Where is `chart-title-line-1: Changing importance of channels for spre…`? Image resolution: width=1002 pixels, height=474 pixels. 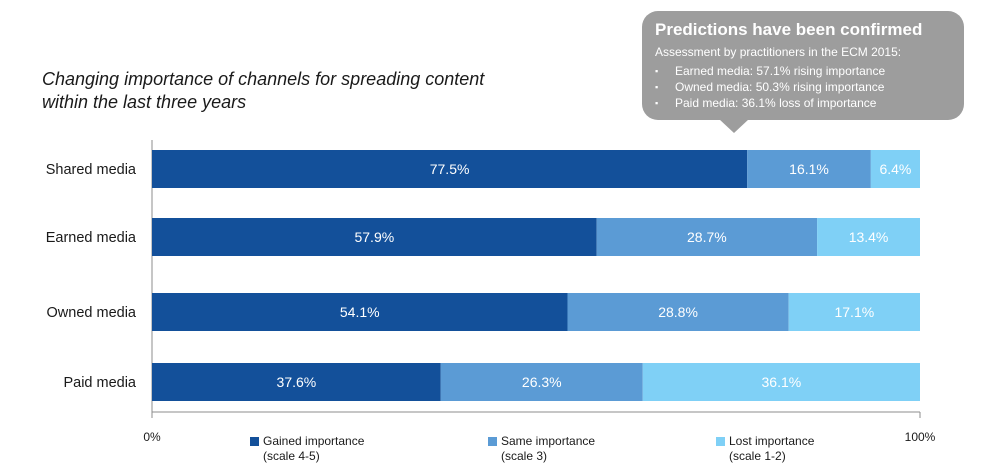
chart-title-line-1: Changing importance of channels for spre… is located at coordinates (263, 79).